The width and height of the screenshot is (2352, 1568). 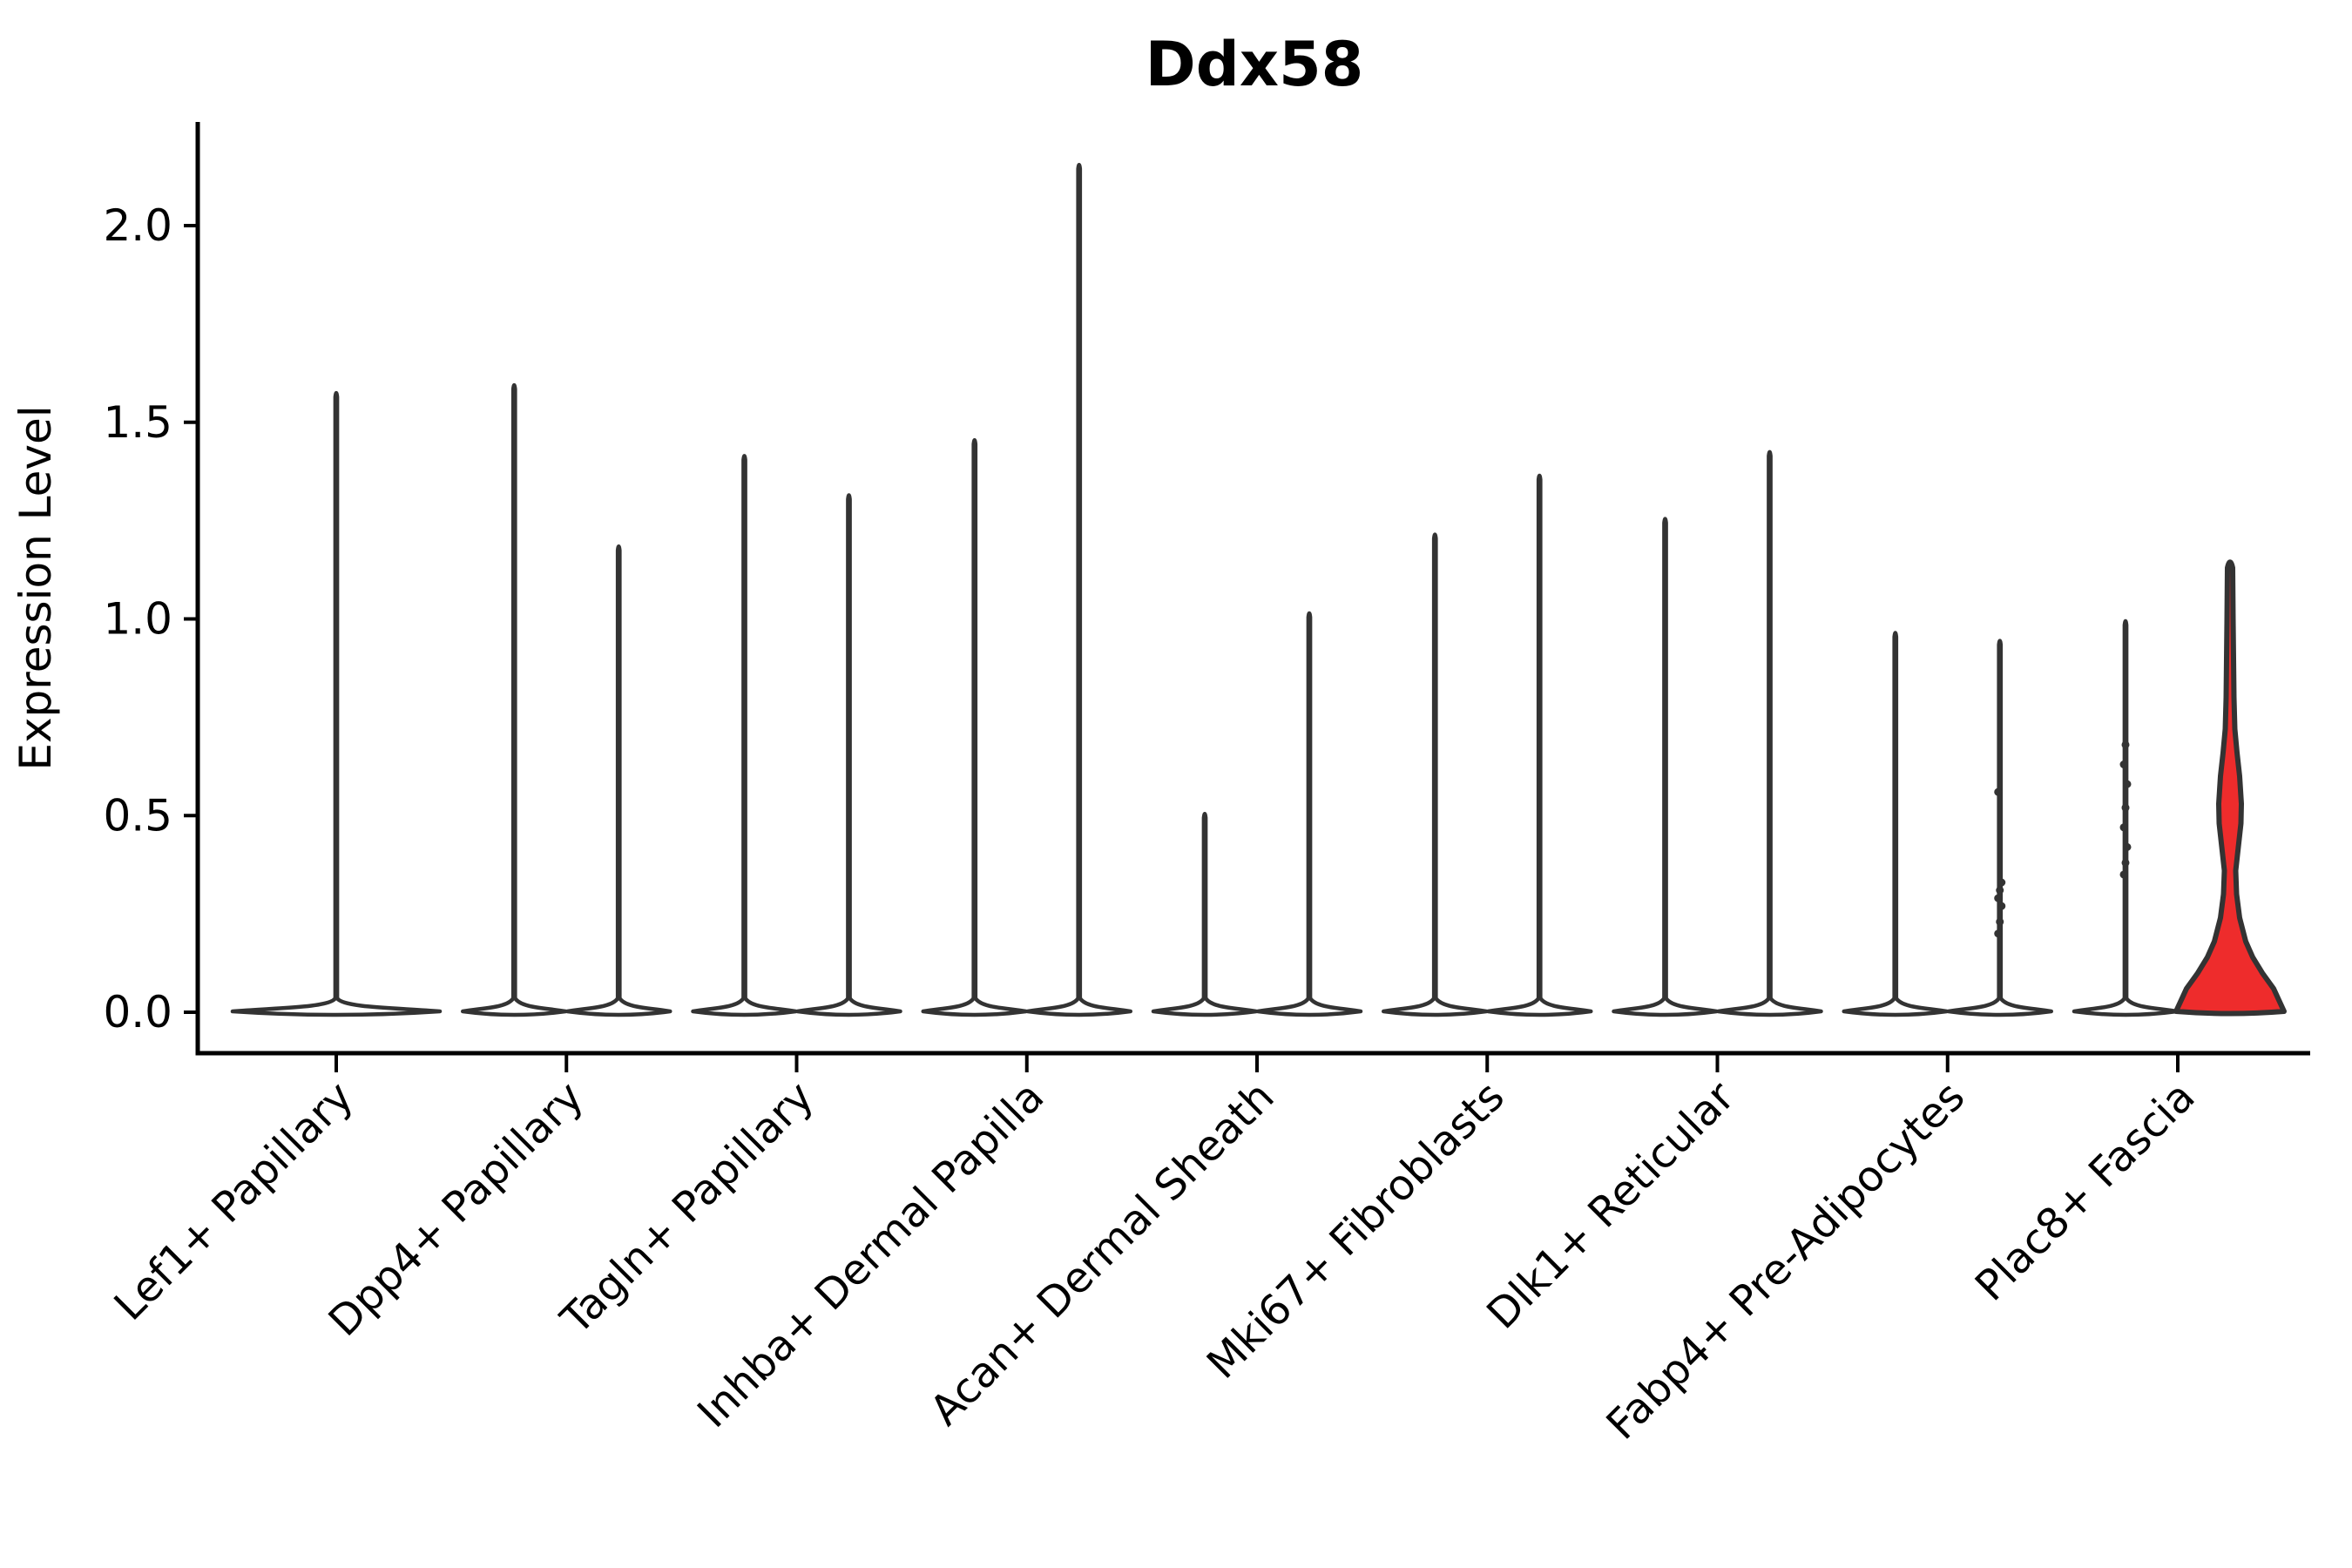 What do you see at coordinates (1610, 1205) in the screenshot?
I see `x-tick-label: Dlk1+ Reticular` at bounding box center [1610, 1205].